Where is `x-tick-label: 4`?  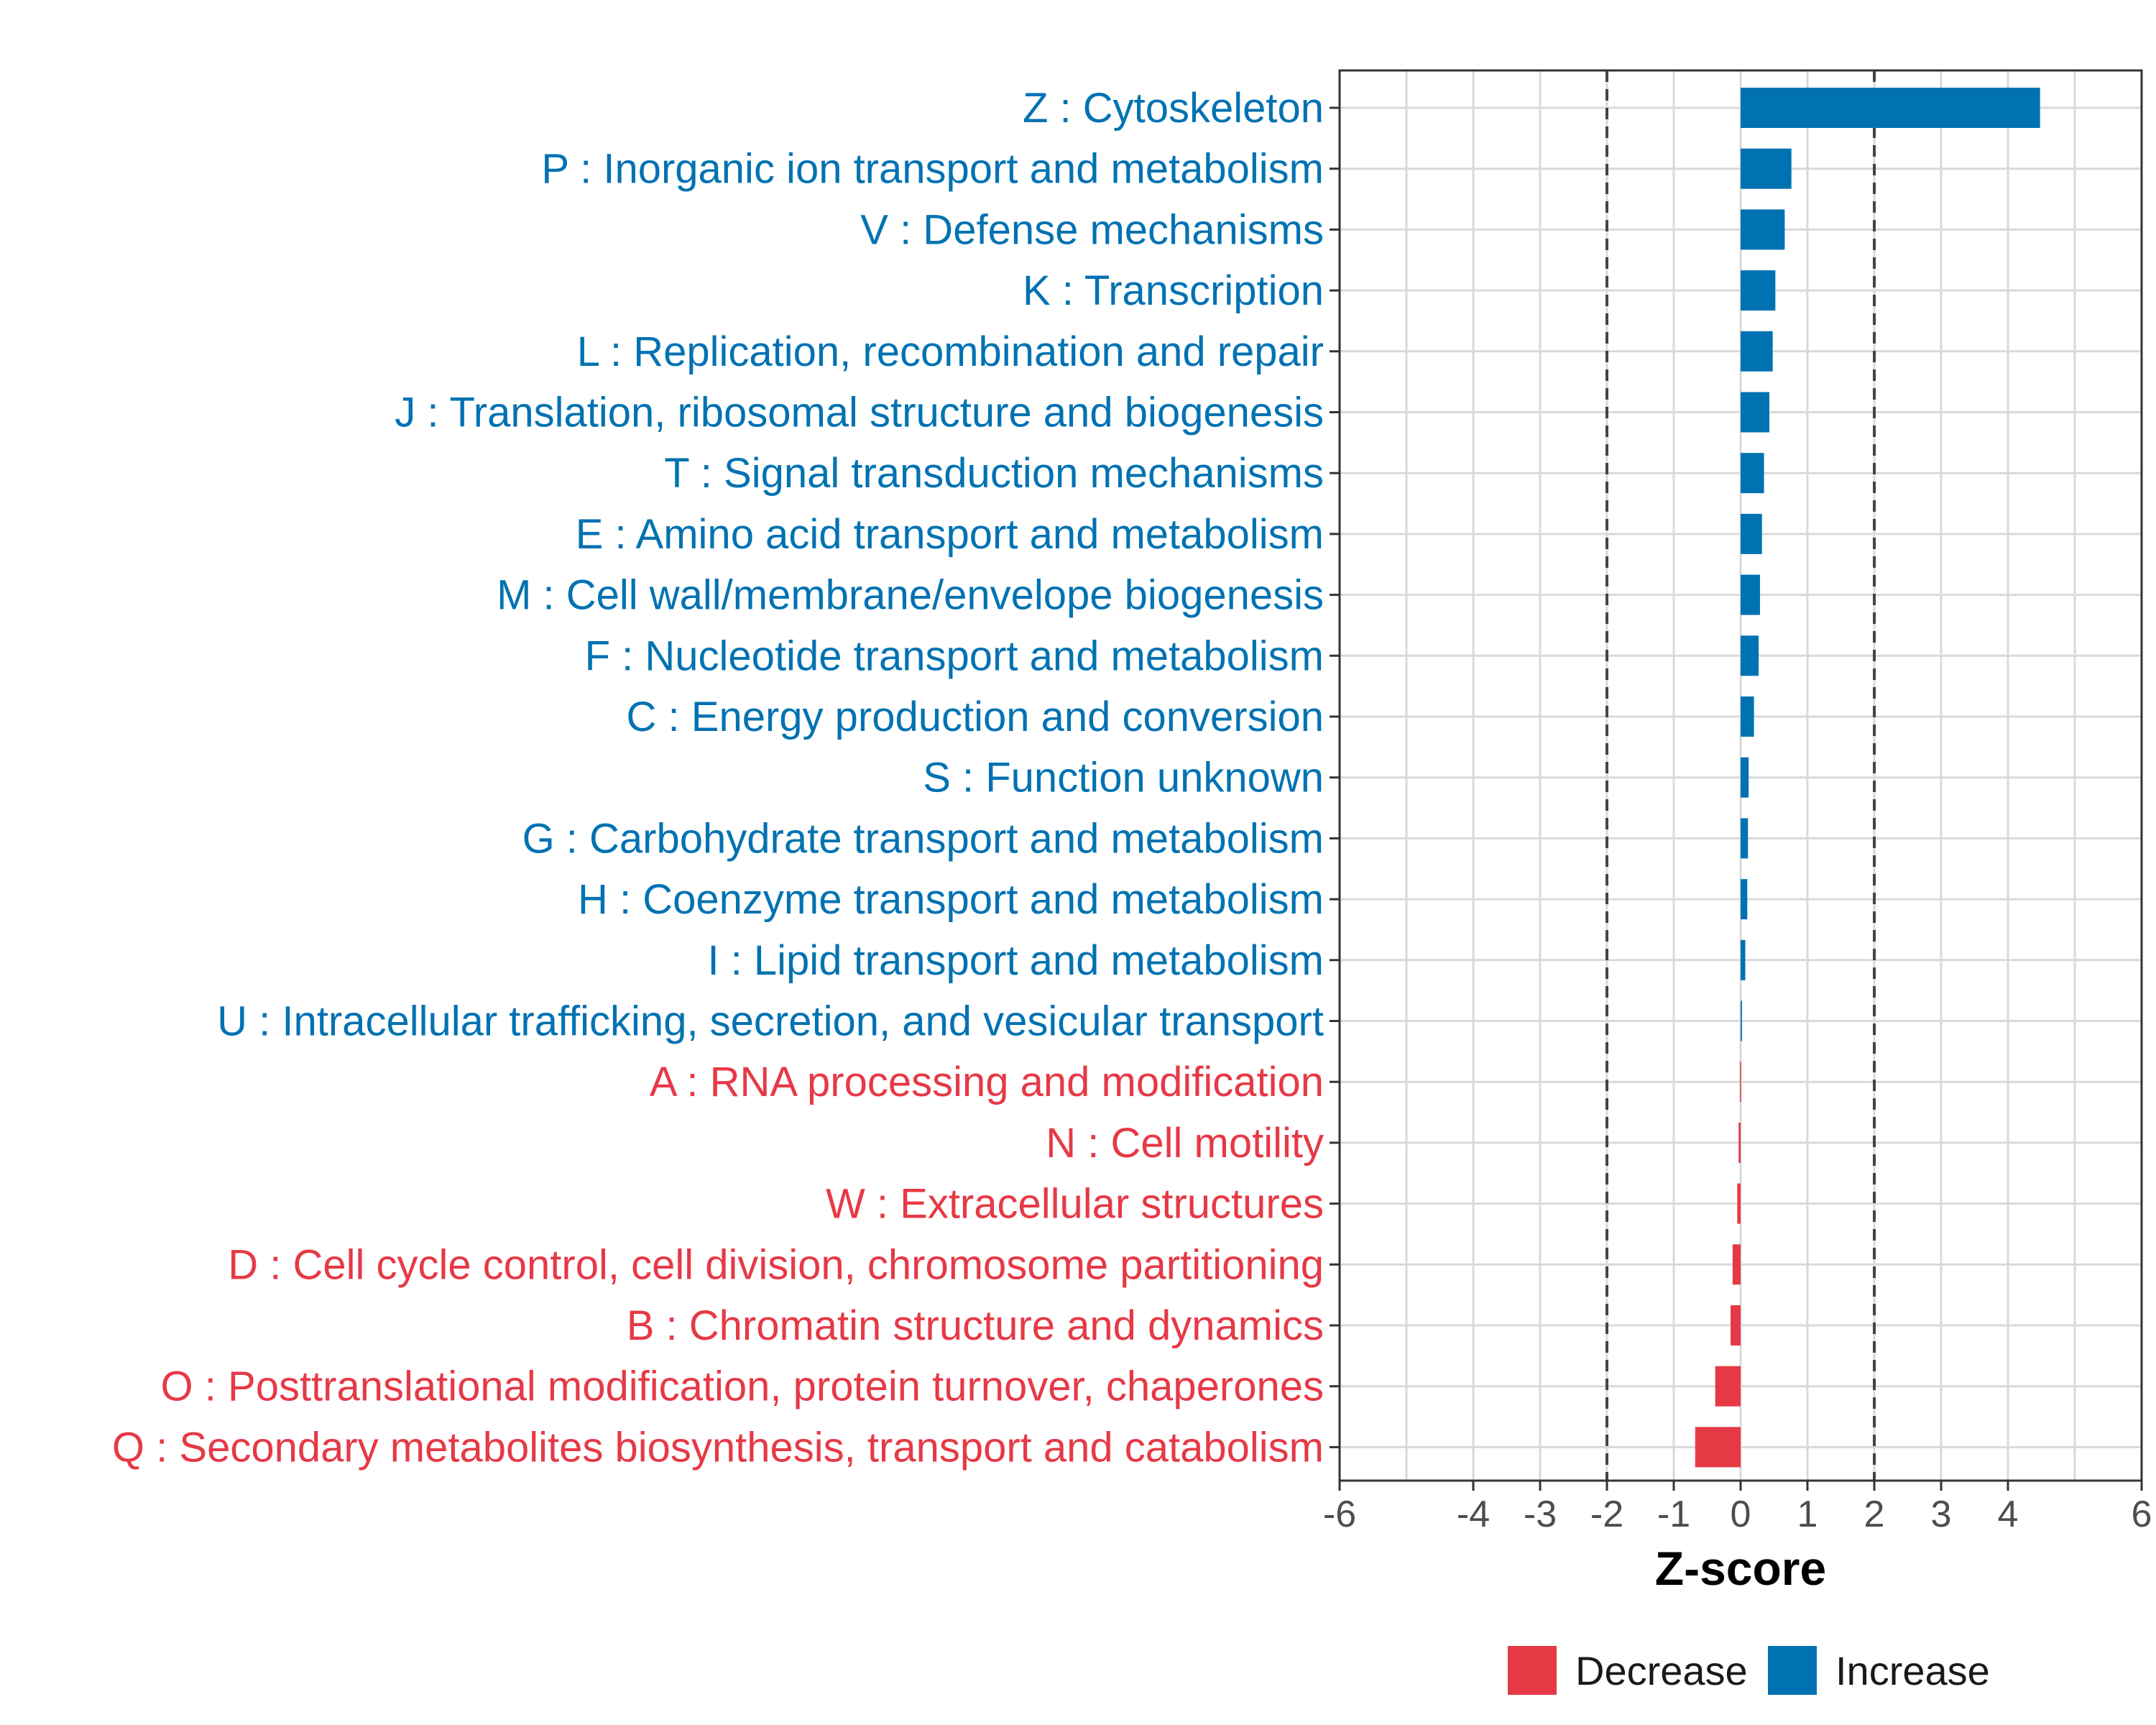
x-tick-label: 4 is located at coordinates (2009, 1514).